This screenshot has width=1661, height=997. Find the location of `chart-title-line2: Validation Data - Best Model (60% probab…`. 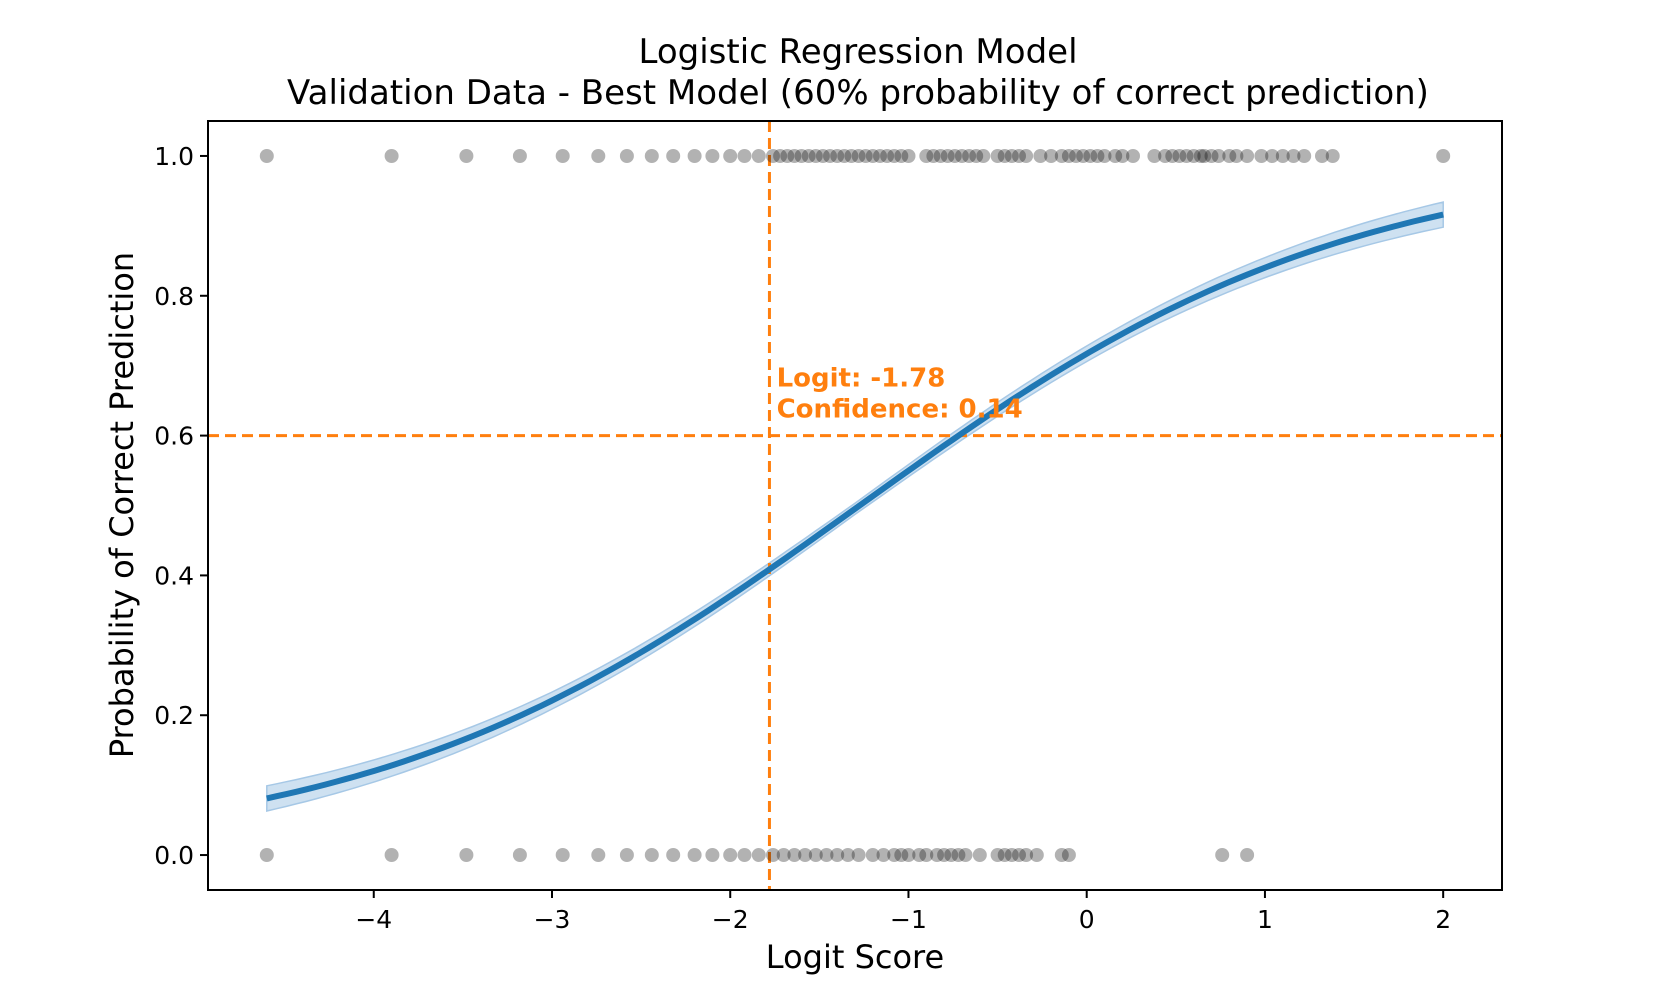

chart-title-line2: Validation Data - Best Model (60% probab… is located at coordinates (858, 93).